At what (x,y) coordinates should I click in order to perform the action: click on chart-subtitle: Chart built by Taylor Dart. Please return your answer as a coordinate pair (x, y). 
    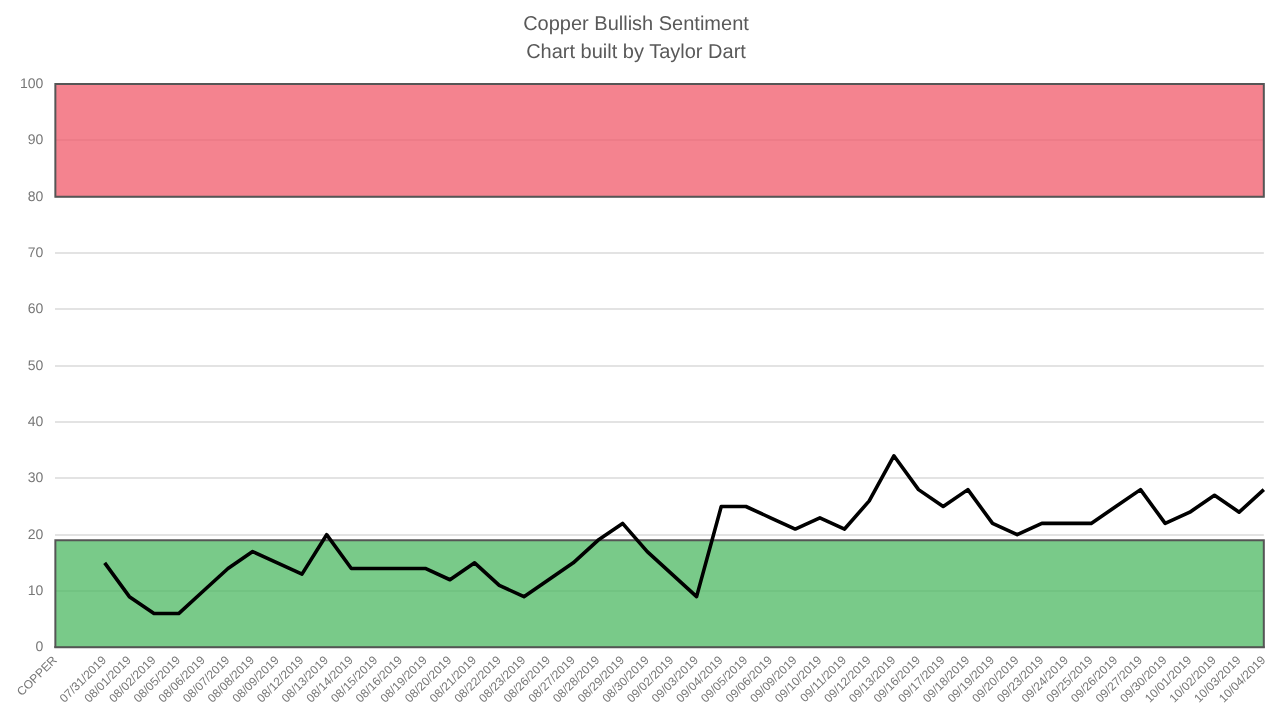
    Looking at the image, I should click on (636, 52).